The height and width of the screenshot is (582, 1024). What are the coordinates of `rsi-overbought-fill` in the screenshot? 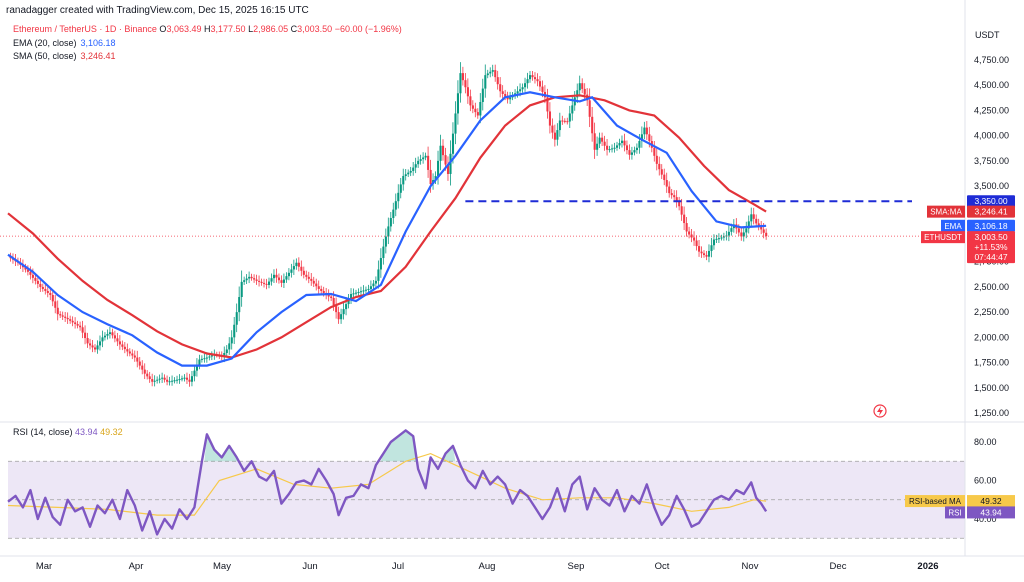 It's located at (222, 448).